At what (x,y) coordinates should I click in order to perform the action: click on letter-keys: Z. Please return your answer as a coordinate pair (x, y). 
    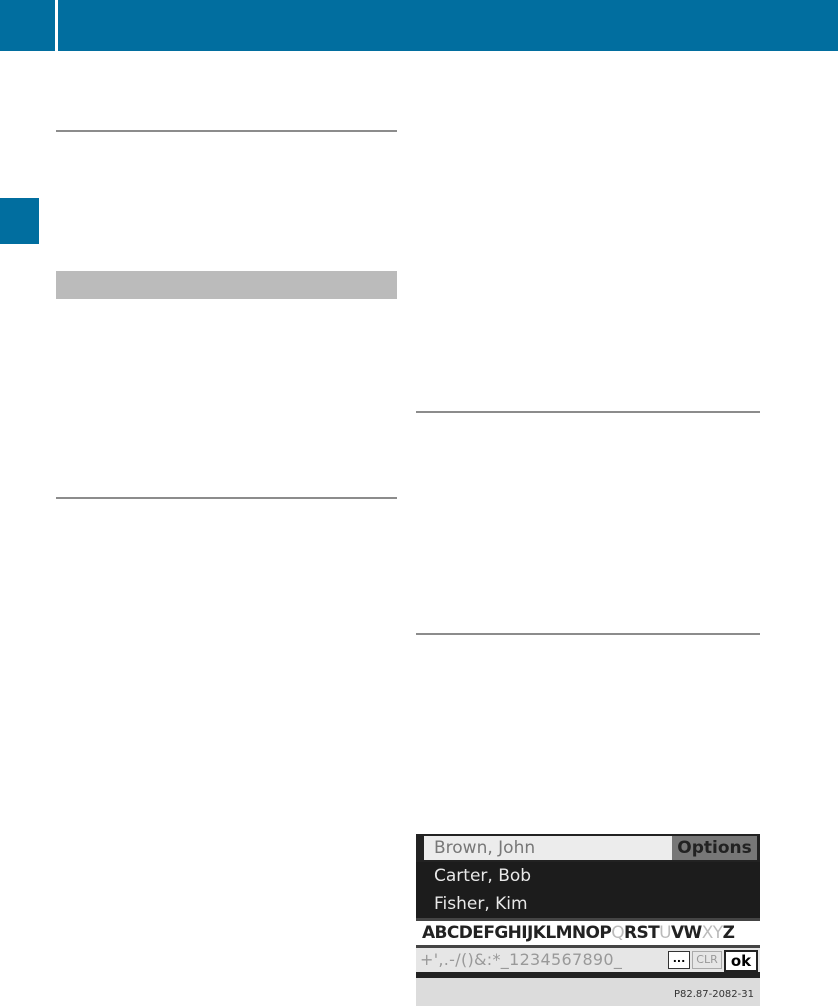
    Looking at the image, I should click on (728, 933).